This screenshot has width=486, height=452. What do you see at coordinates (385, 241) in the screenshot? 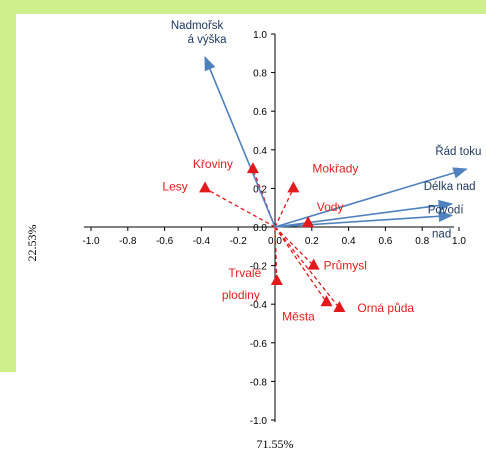
I see `x-tick-label: 0.6` at bounding box center [385, 241].